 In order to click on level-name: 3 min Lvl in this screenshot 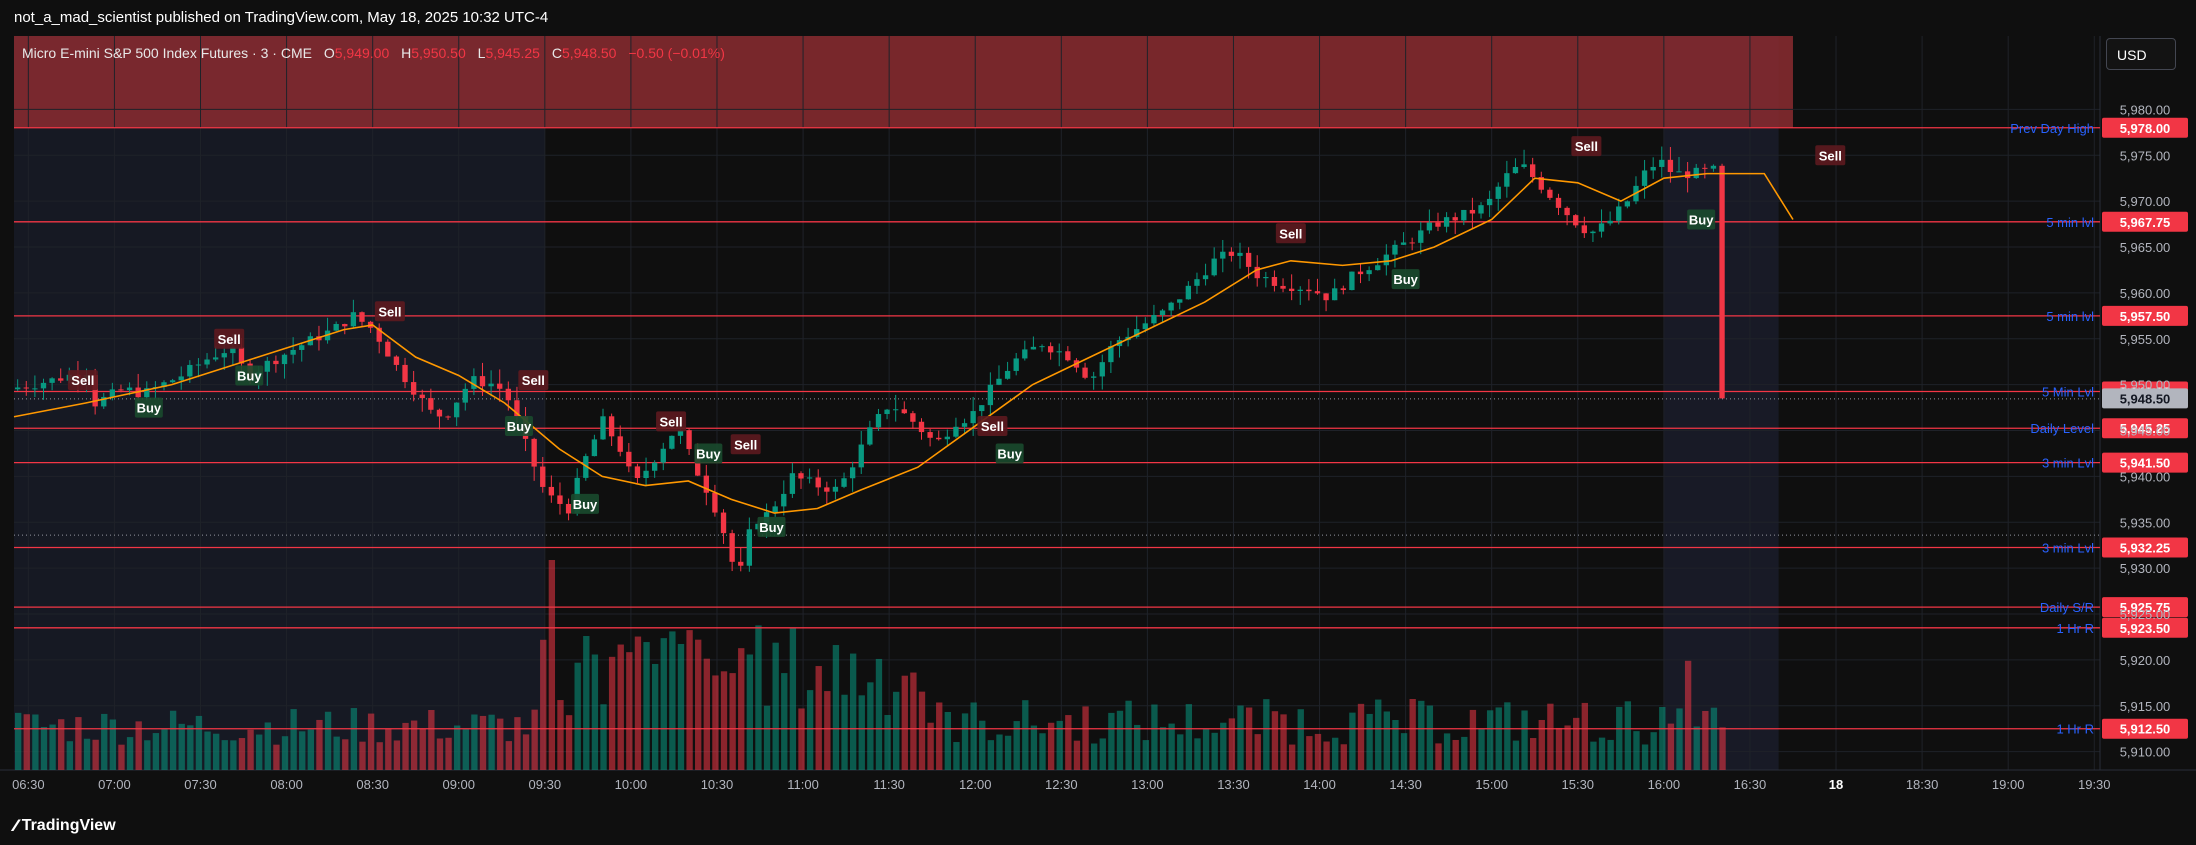, I will do `click(2068, 548)`.